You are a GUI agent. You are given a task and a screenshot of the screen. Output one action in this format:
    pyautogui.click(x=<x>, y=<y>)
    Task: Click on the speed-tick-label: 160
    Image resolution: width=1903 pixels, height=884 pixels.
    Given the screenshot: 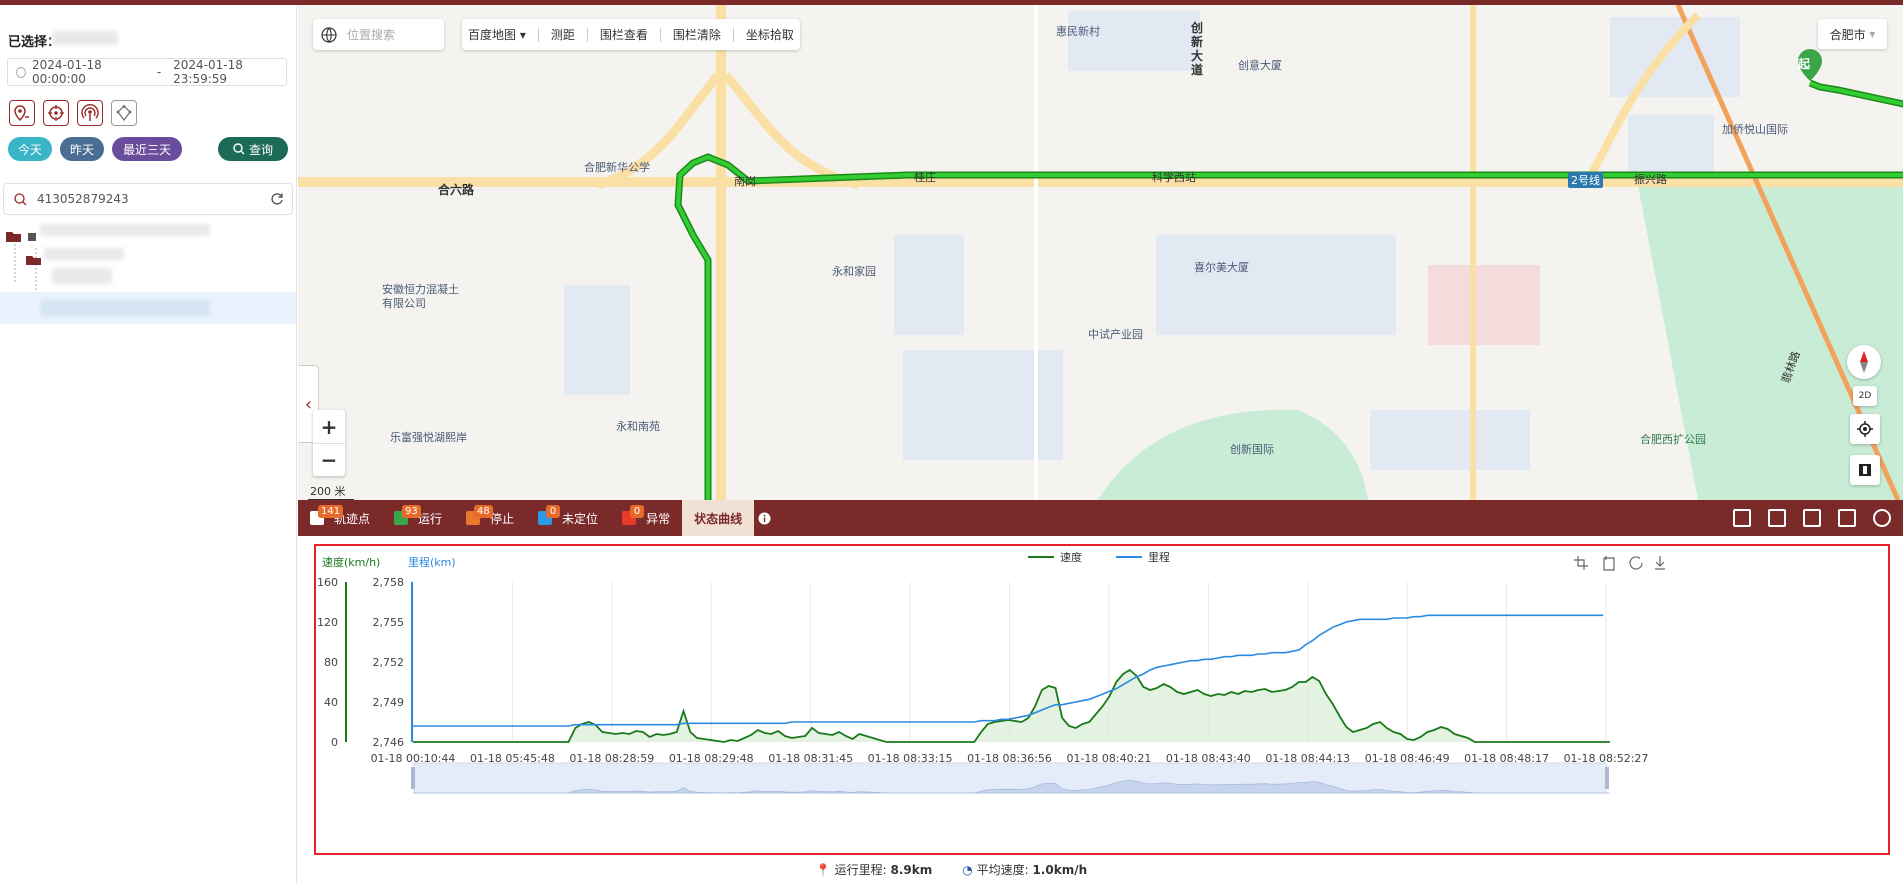 What is the action you would take?
    pyautogui.click(x=327, y=582)
    